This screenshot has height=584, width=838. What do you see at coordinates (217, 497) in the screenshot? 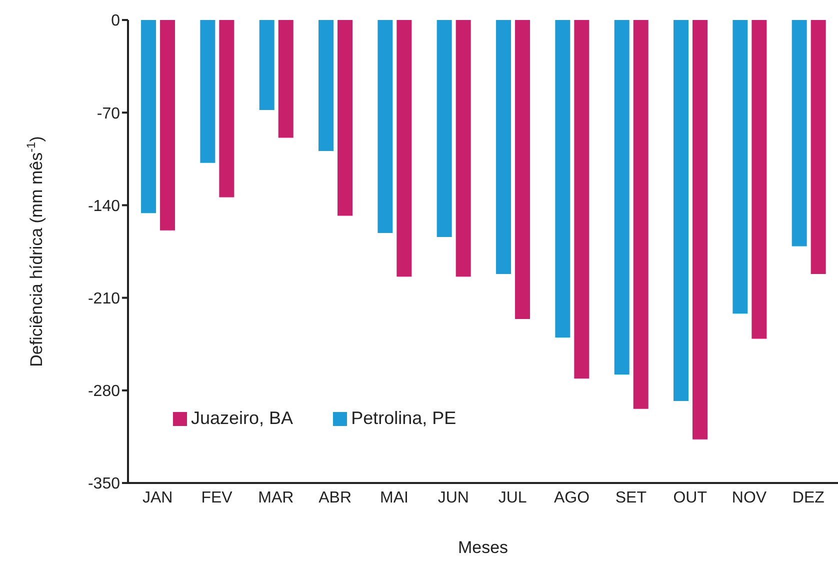
I see `x-tick-label: FEV` at bounding box center [217, 497].